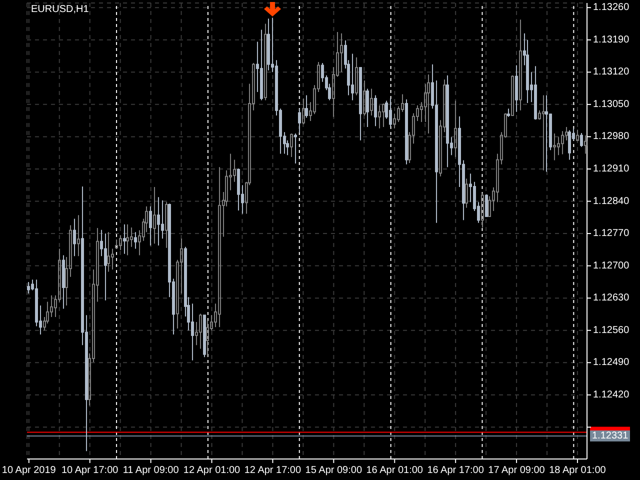 The width and height of the screenshot is (640, 480). What do you see at coordinates (611, 394) in the screenshot?
I see `y-tick-label: 1.12420` at bounding box center [611, 394].